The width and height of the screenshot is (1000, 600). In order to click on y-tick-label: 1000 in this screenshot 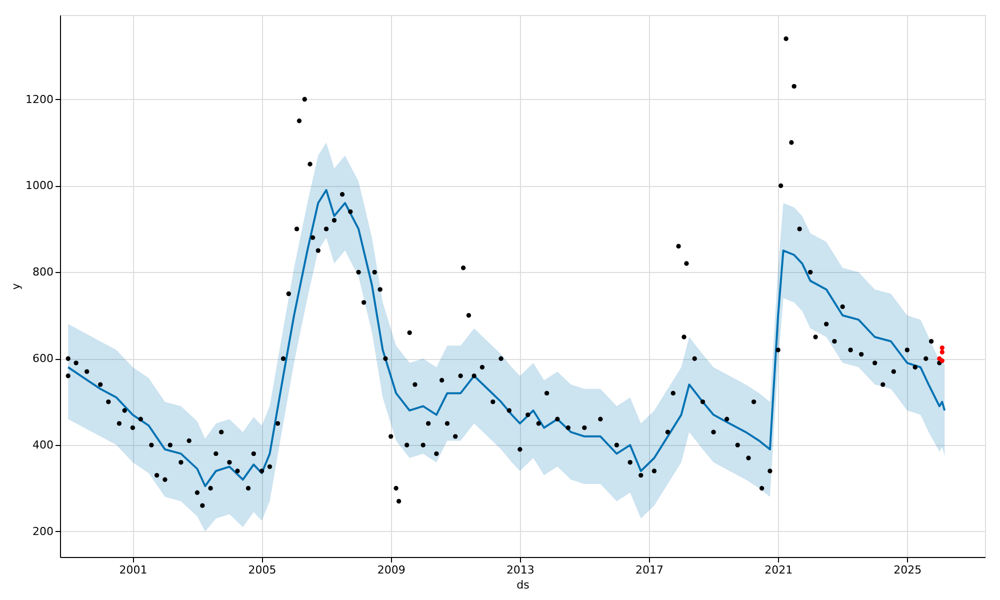, I will do `click(40, 185)`.